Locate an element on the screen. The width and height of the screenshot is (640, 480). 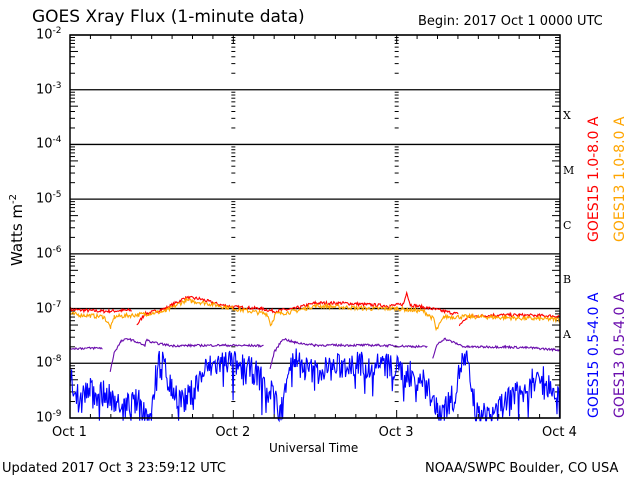
y-axis-label-base: Watts m is located at coordinates (17, 234).